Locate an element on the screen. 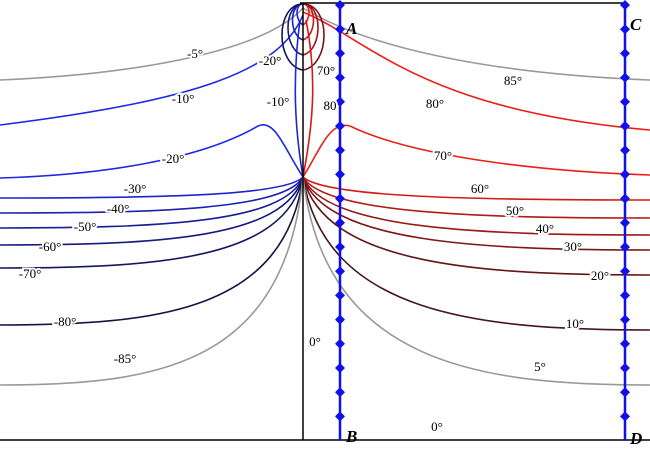 Image resolution: width=650 pixels, height=450 pixels. contour-label: 20° is located at coordinates (600, 275).